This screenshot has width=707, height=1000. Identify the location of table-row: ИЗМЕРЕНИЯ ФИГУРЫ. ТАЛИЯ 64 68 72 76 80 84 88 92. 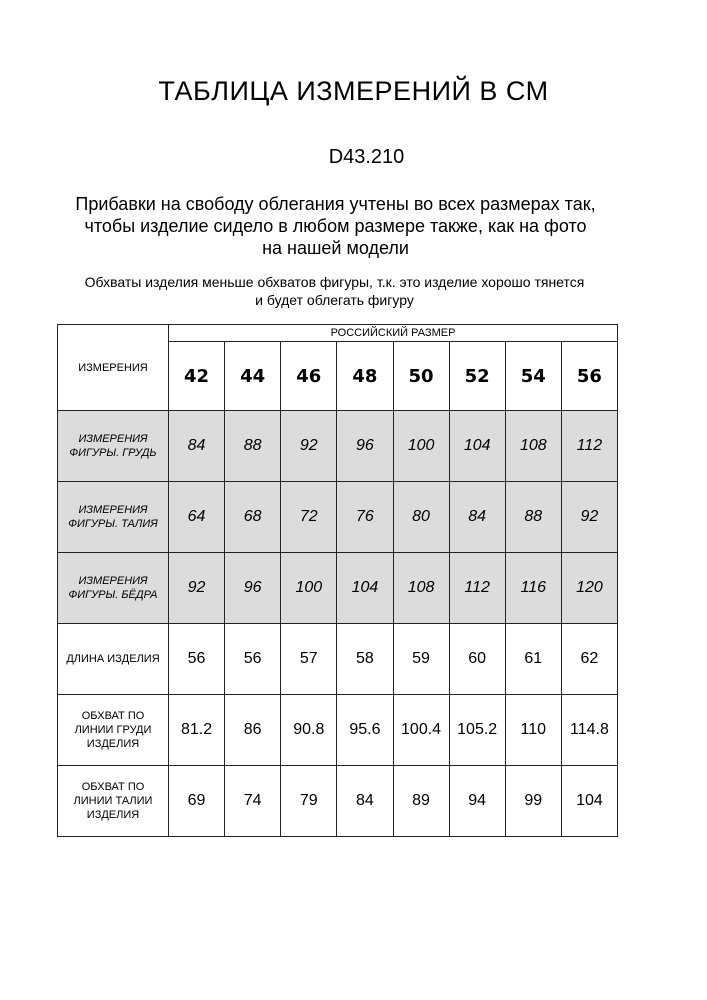
(338, 517).